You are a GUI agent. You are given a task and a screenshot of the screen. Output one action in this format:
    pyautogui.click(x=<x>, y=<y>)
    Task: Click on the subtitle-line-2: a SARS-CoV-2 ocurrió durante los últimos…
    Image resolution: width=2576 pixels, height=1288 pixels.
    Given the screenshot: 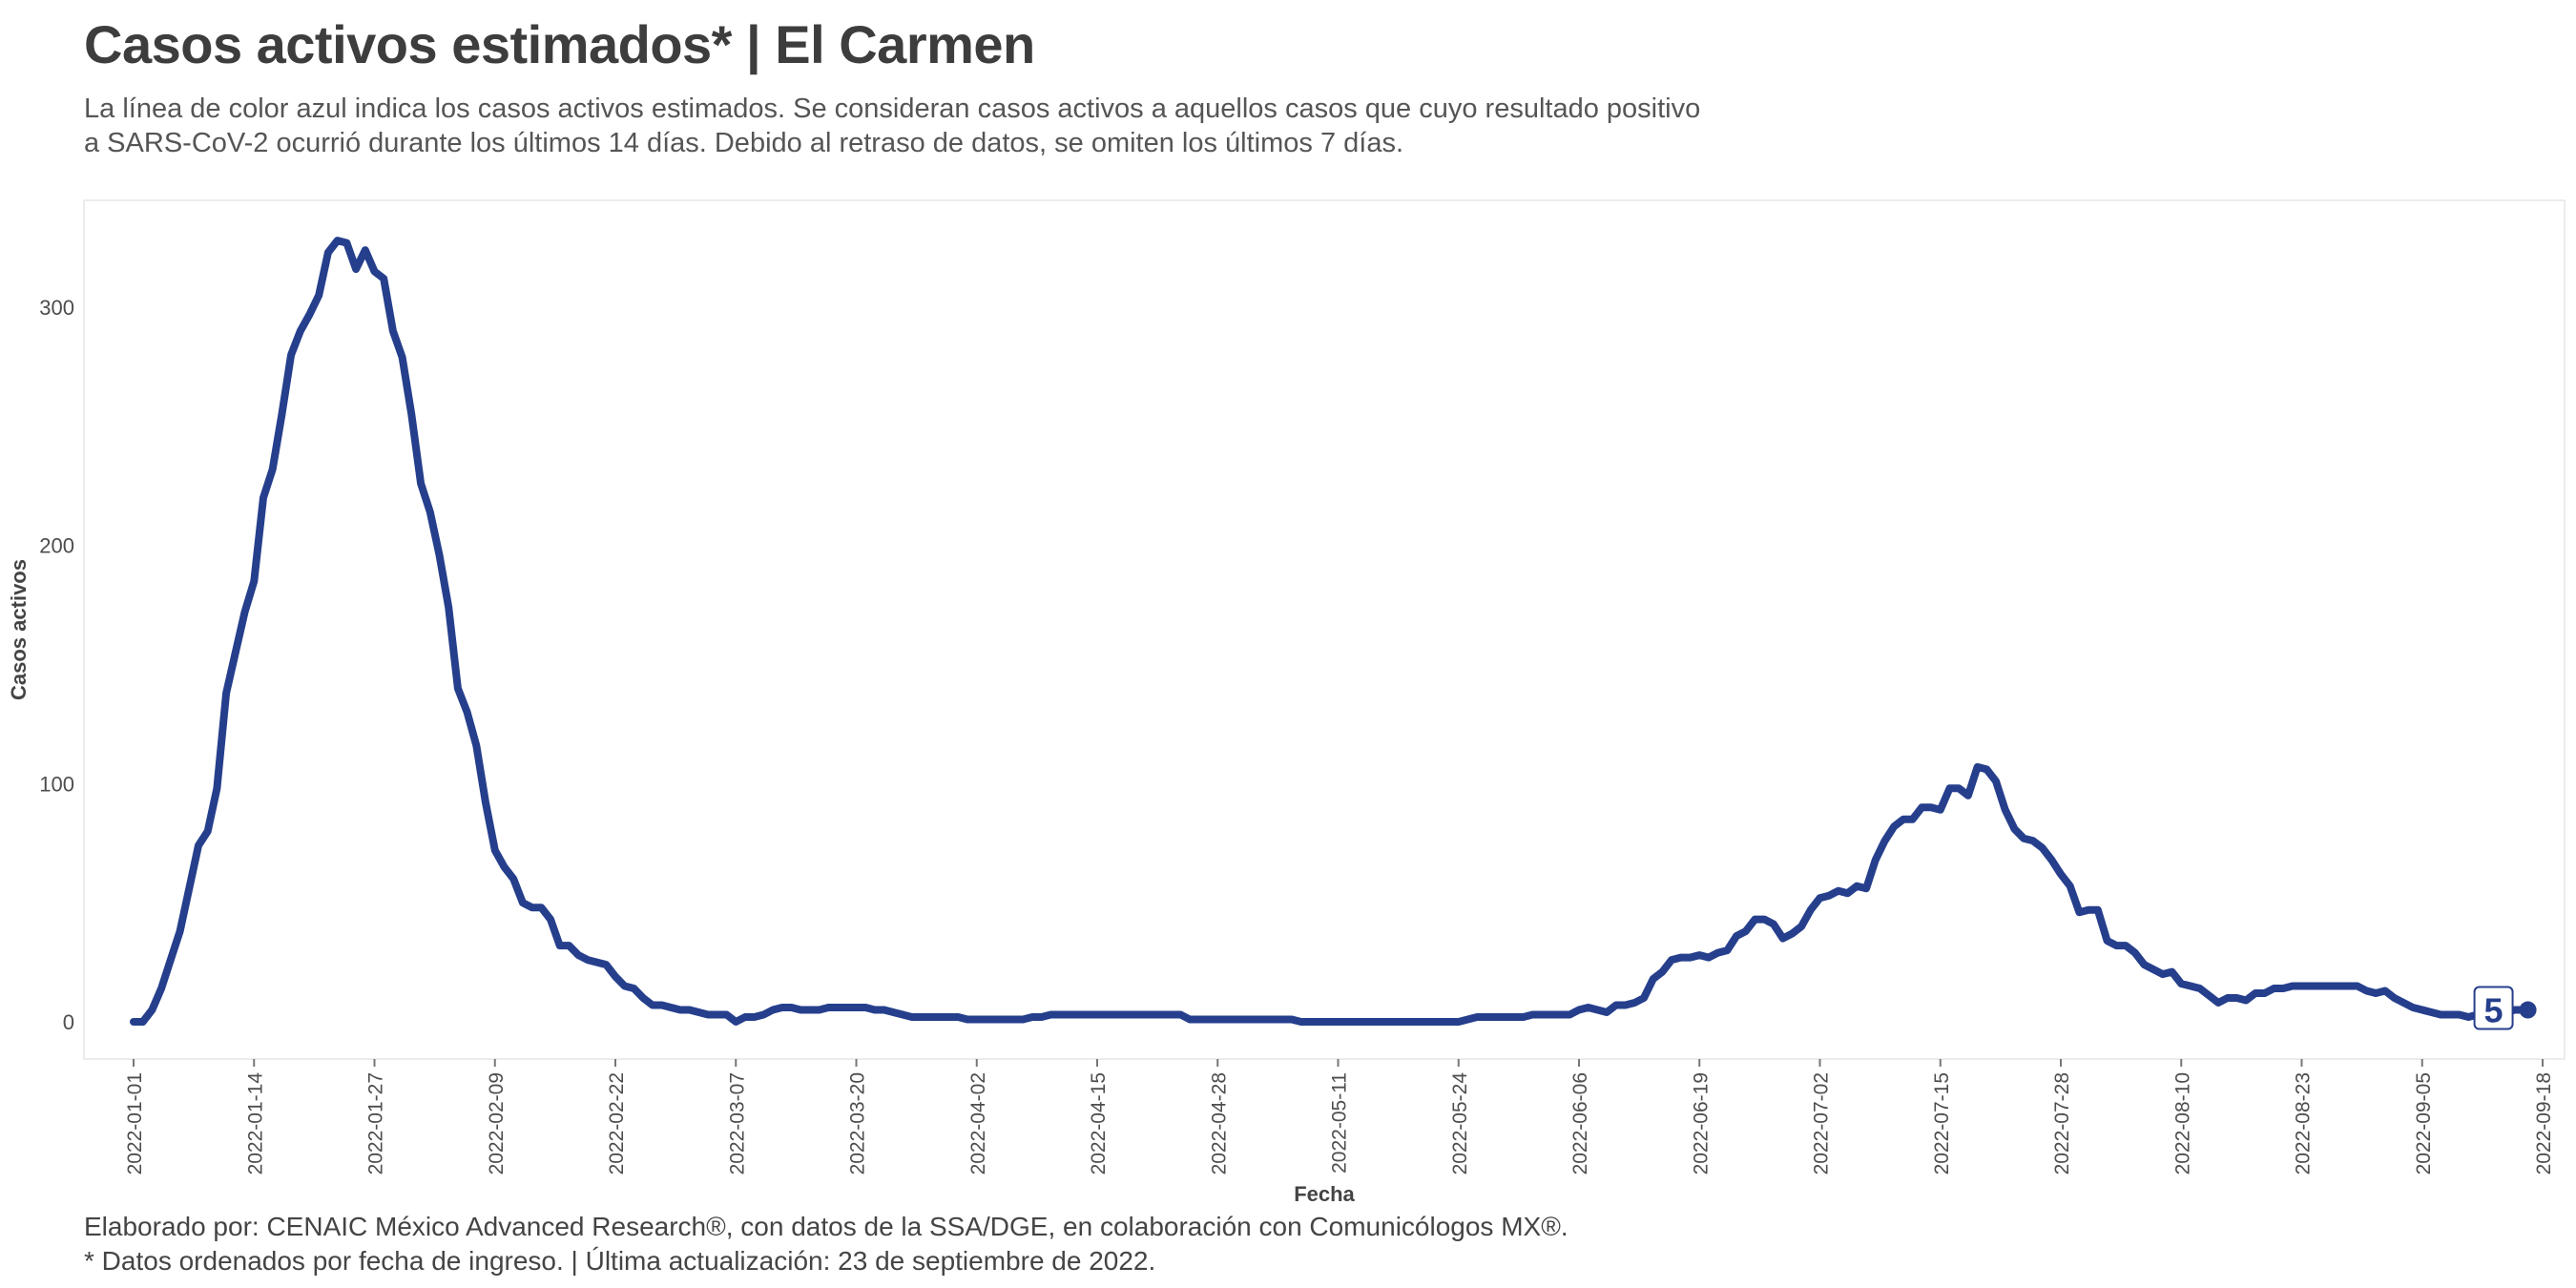 What is the action you would take?
    pyautogui.click(x=744, y=143)
    